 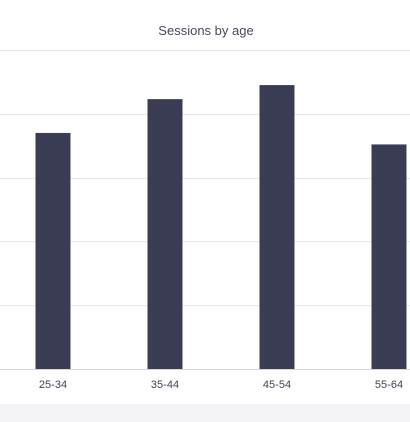 I want to click on x-axis-ticks: 25-34 35-44 45-54 55-64, so click(x=221, y=385).